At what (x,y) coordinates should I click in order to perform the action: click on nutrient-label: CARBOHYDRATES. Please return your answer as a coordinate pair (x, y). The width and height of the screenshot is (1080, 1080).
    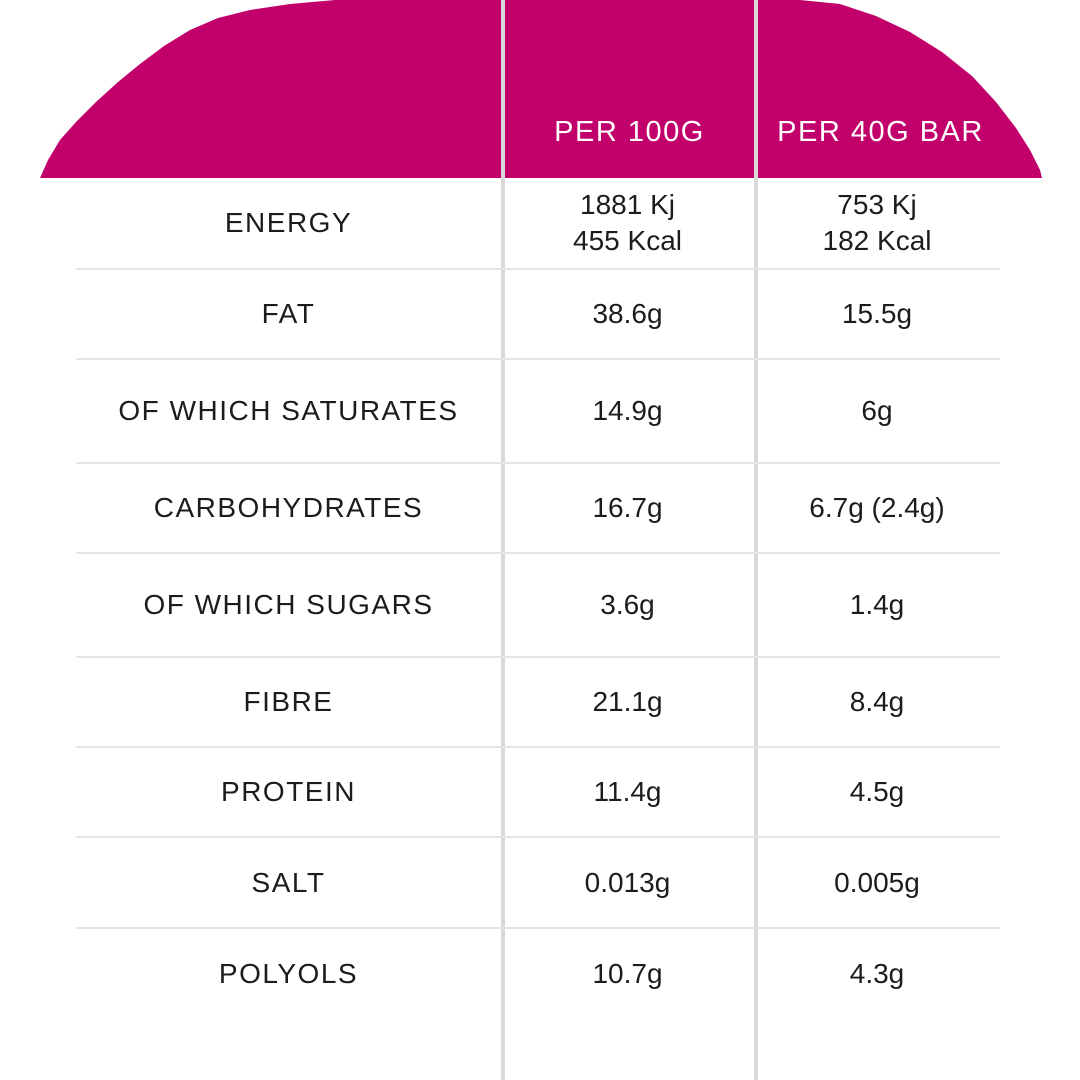
    Looking at the image, I should click on (288, 507).